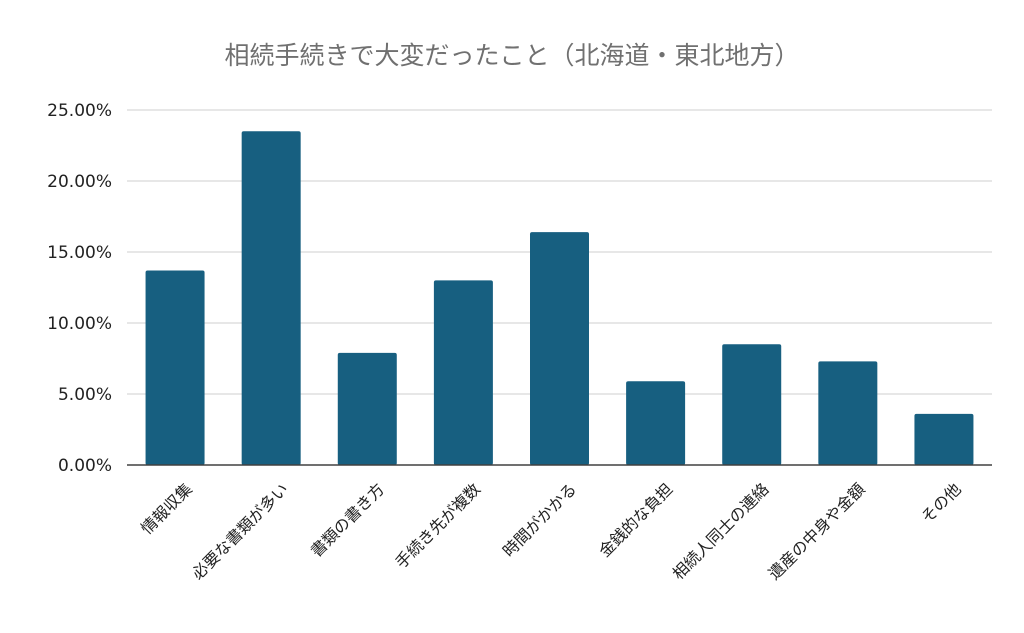  What do you see at coordinates (79, 288) in the screenshot?
I see `y-axis-ticks: 0.00% 5.00% 10.00% 15.00% 20.00% 25.00%` at bounding box center [79, 288].